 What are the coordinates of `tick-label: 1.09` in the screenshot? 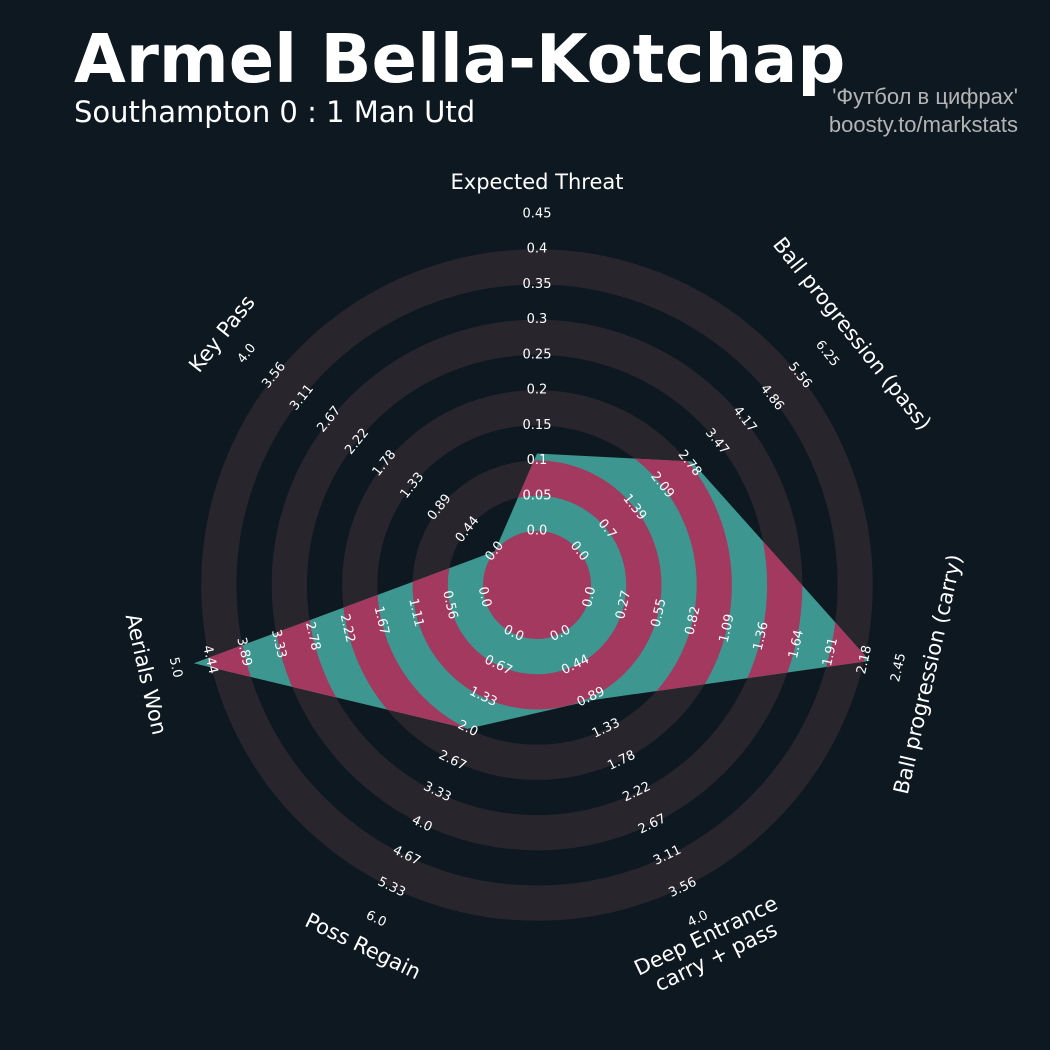 It's located at (727, 629).